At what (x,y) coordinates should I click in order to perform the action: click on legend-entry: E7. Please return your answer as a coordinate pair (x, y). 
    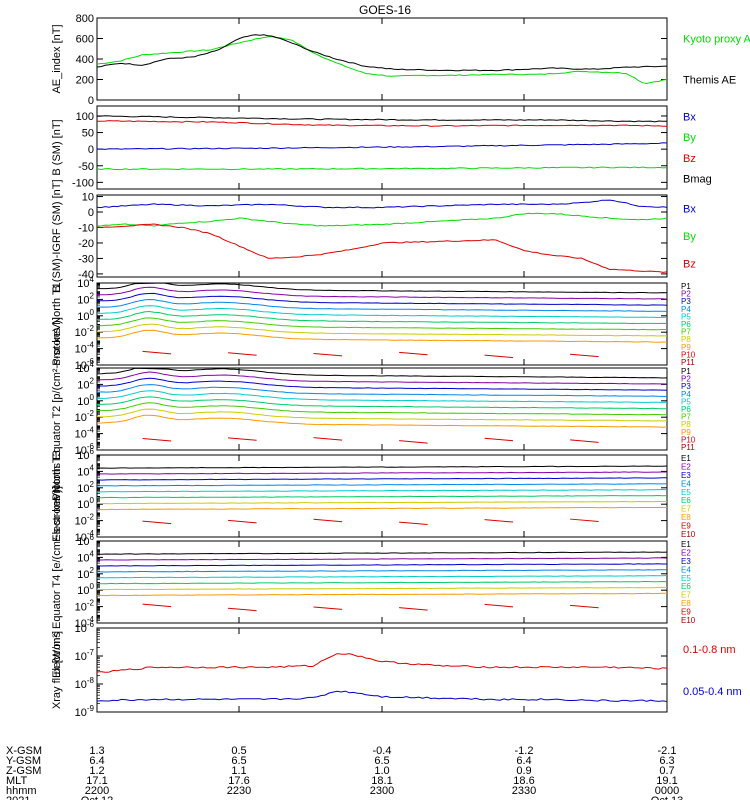
    Looking at the image, I should click on (686, 595).